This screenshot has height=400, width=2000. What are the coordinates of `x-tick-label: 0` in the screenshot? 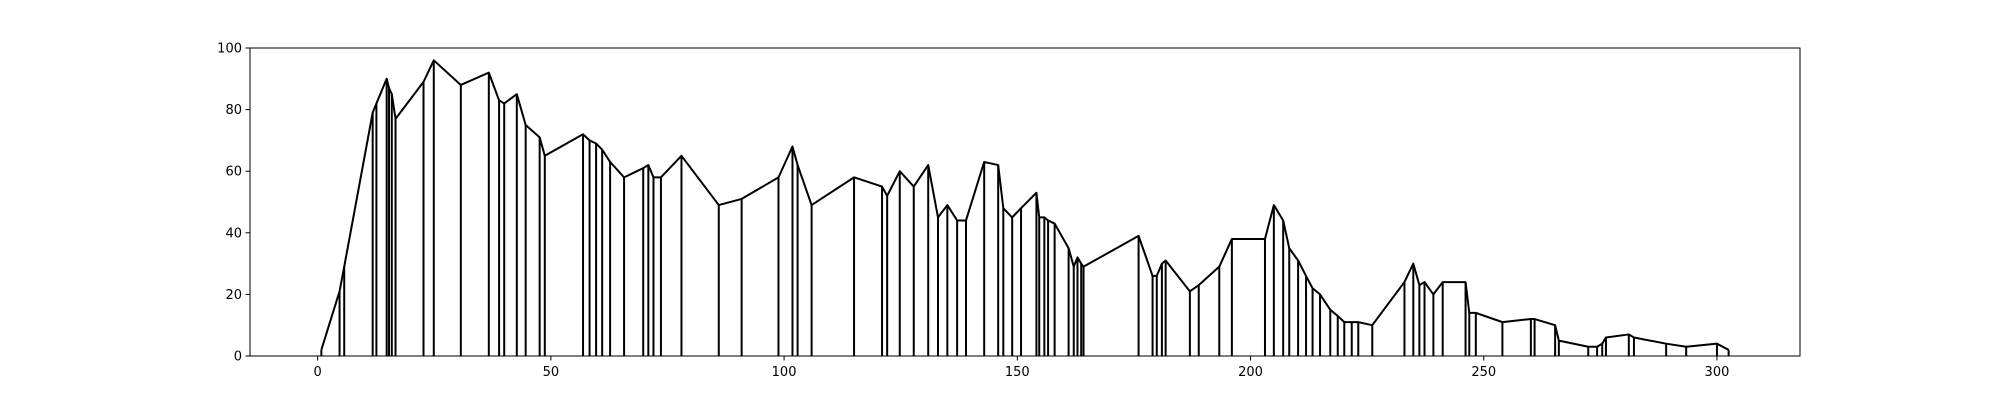 It's located at (317, 372).